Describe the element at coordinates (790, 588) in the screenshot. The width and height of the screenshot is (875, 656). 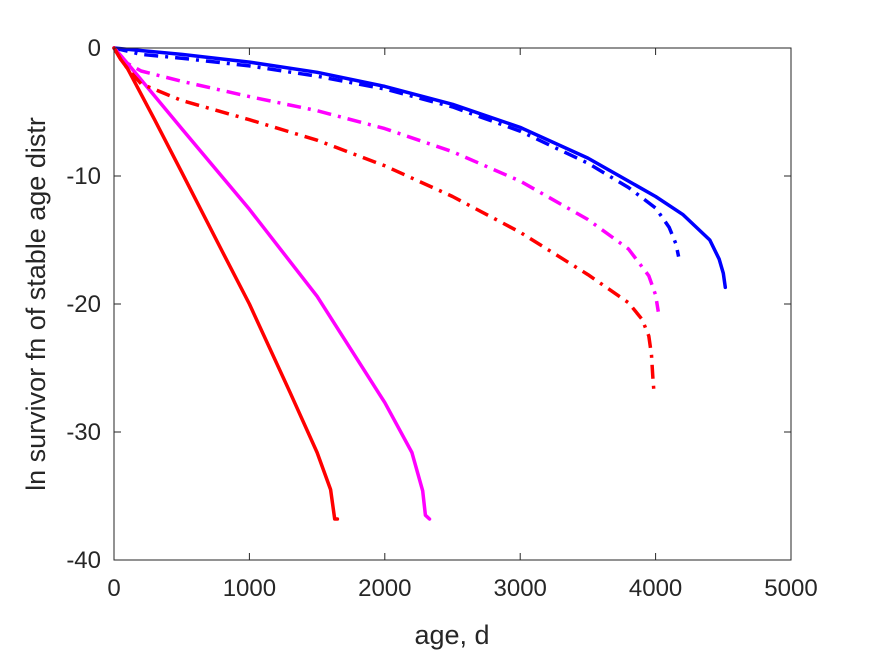
I see `x-tick-label: 5000` at that location.